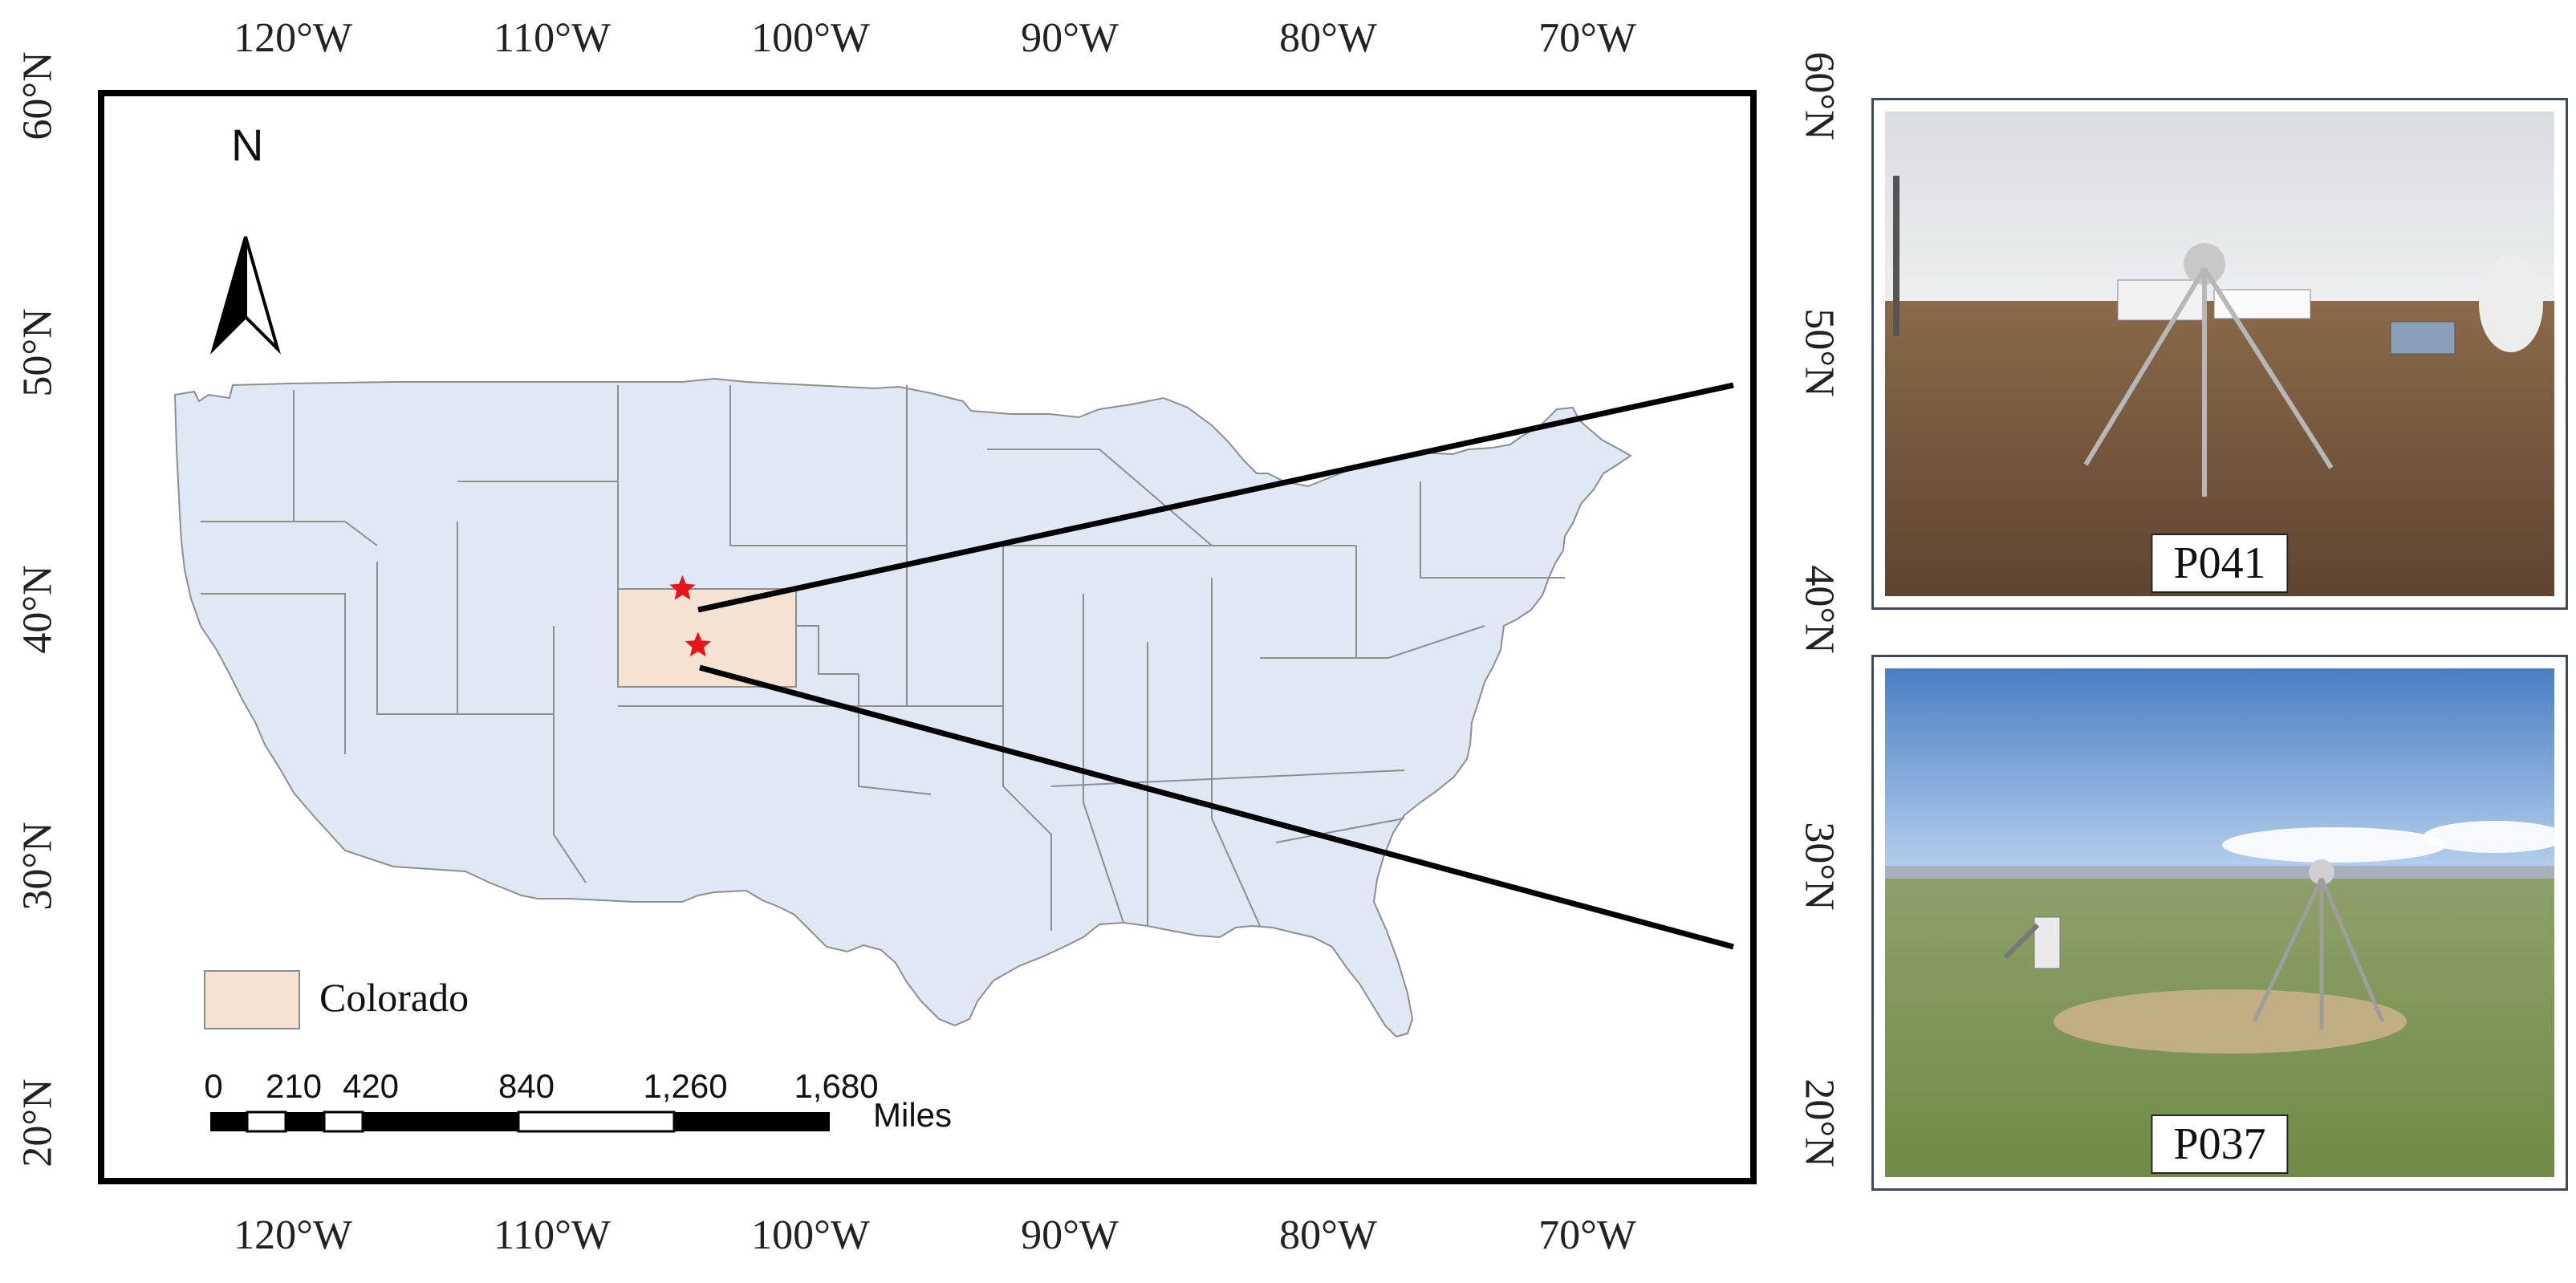 This screenshot has width=2576, height=1283. Describe the element at coordinates (1819, 352) in the screenshot. I see `lat-tick-right-50: 50°N` at that location.